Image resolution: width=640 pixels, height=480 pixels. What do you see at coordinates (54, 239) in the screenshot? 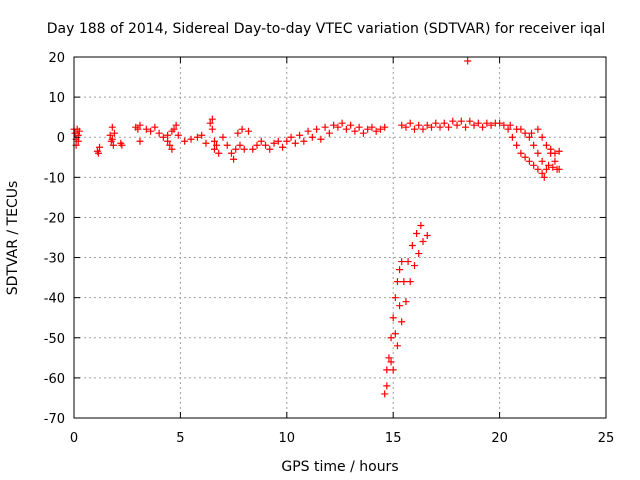
I see `y-tick-labels: -70 -60 -50 -40 -30 -20 -10 0 10 20` at bounding box center [54, 239].